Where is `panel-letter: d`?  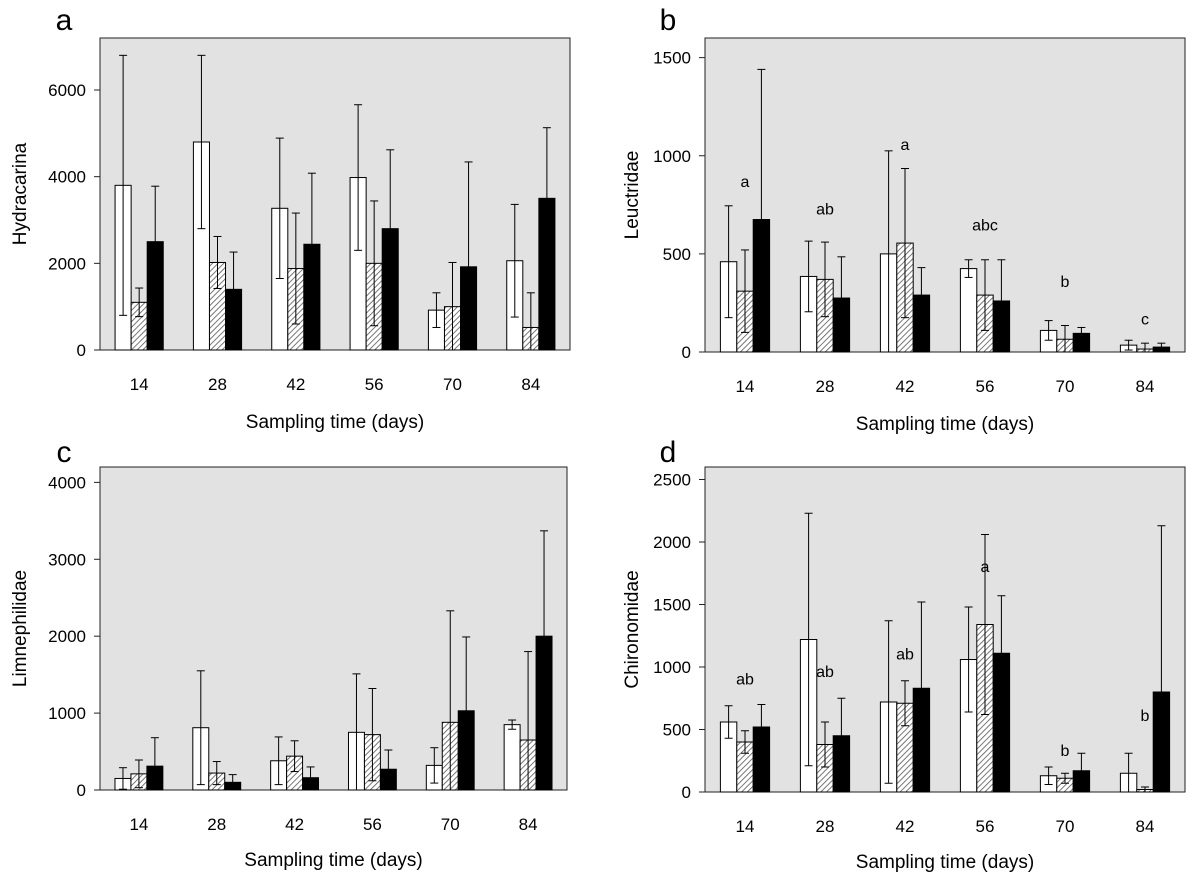
panel-letter: d is located at coordinates (668, 452).